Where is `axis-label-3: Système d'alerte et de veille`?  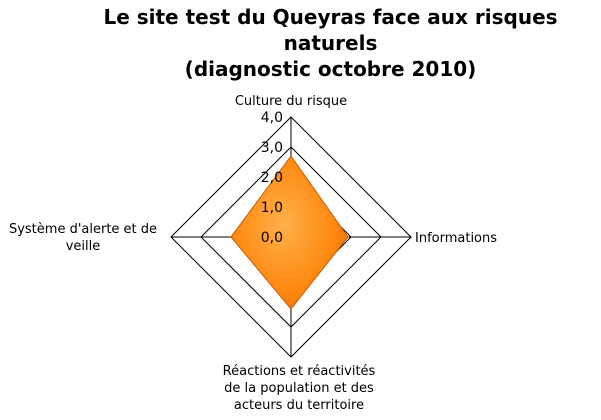 axis-label-3: Système d'alerte et de veille is located at coordinates (83, 238).